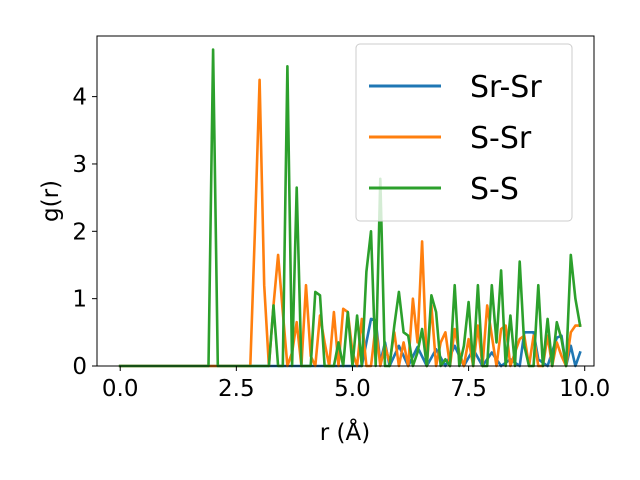  Describe the element at coordinates (51, 201) in the screenshot. I see `y-axis-label: g(r)` at that location.